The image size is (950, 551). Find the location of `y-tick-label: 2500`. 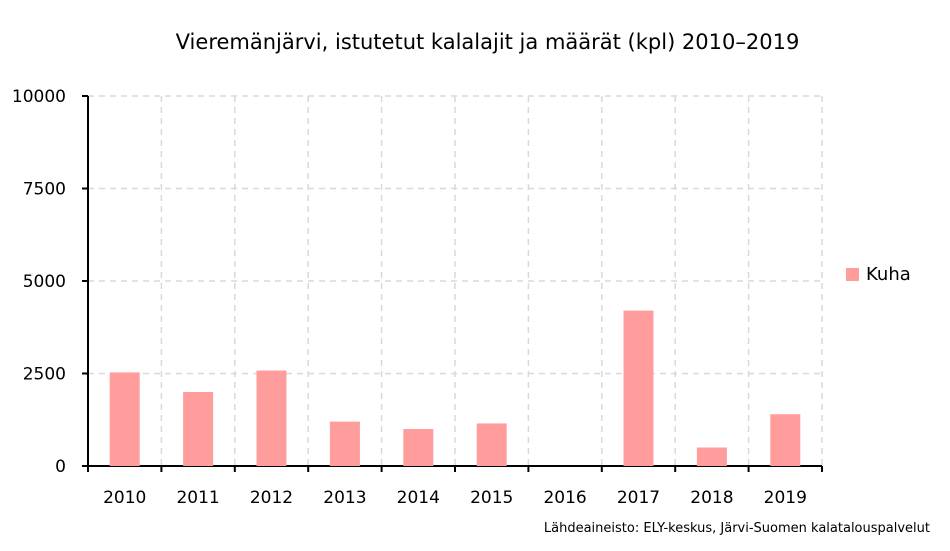

y-tick-label: 2500 is located at coordinates (44, 375).